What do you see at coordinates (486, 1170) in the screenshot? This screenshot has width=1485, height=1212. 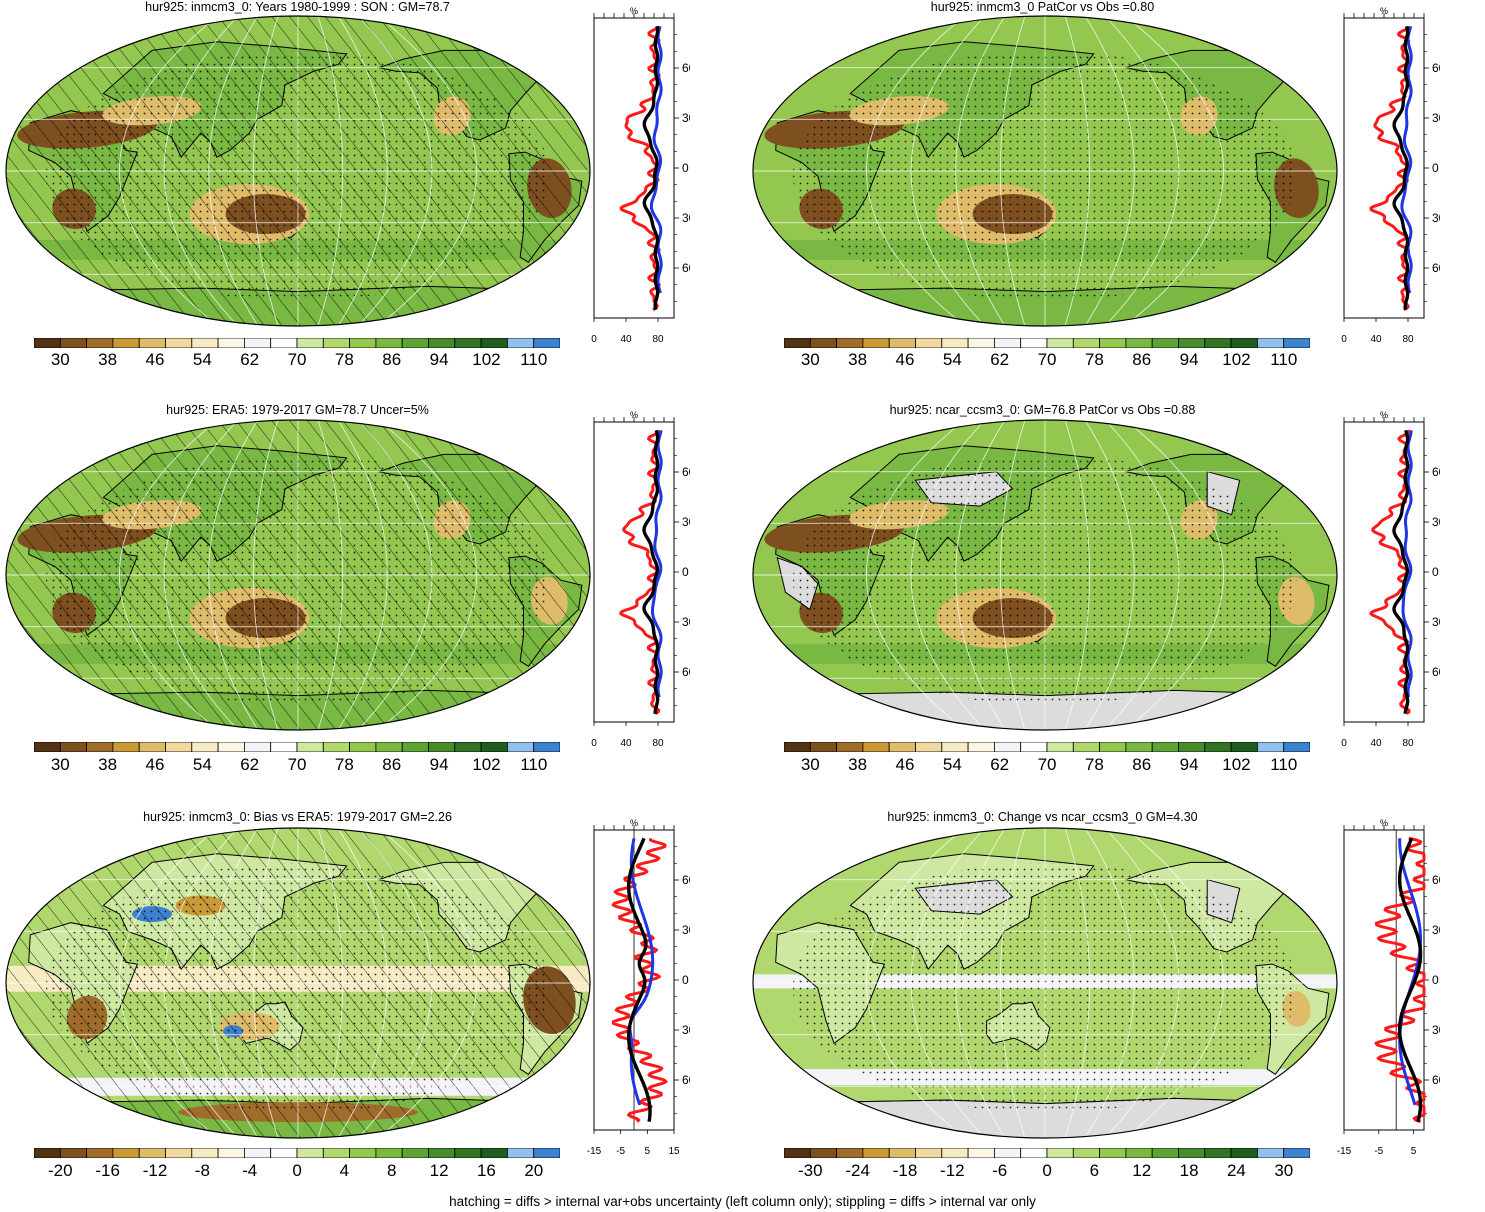 I see `colorbar-tick-label: 16` at bounding box center [486, 1170].